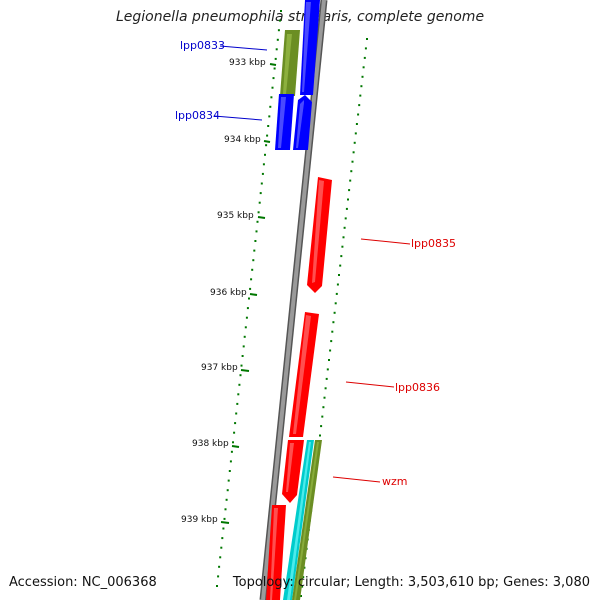 The width and height of the screenshot is (600, 600). I want to click on gene-label-lpp0836: lpp0836, so click(418, 387).